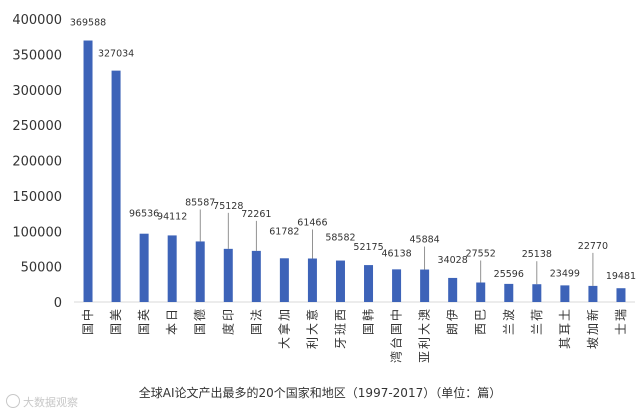 This screenshot has width=640, height=415. What do you see at coordinates (320, 393) in the screenshot?
I see `chart-title: 全球AI论文产出最多的20个国家和地区（1997-2017）（单位：篇）` at bounding box center [320, 393].